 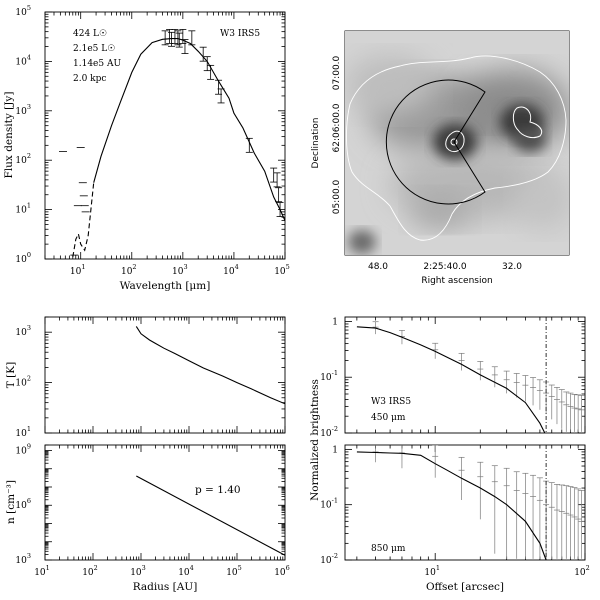 I want to click on sed-ylabel: Flux density [Jy], so click(x=9, y=135).